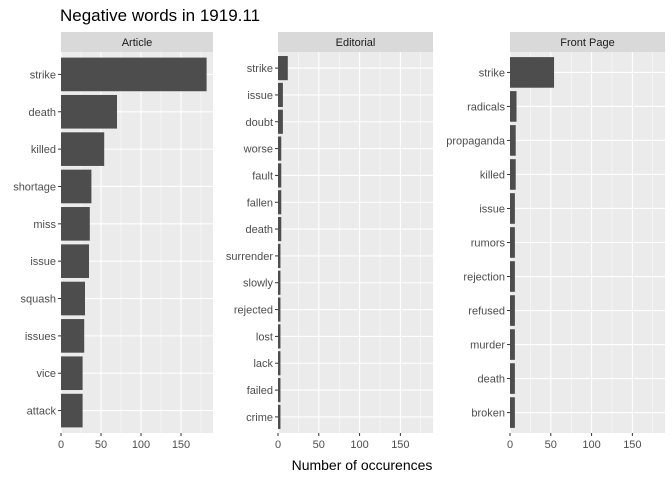 Image resolution: width=672 pixels, height=480 pixels. Describe the element at coordinates (512, 310) in the screenshot. I see `bar-front-page-refused` at that location.